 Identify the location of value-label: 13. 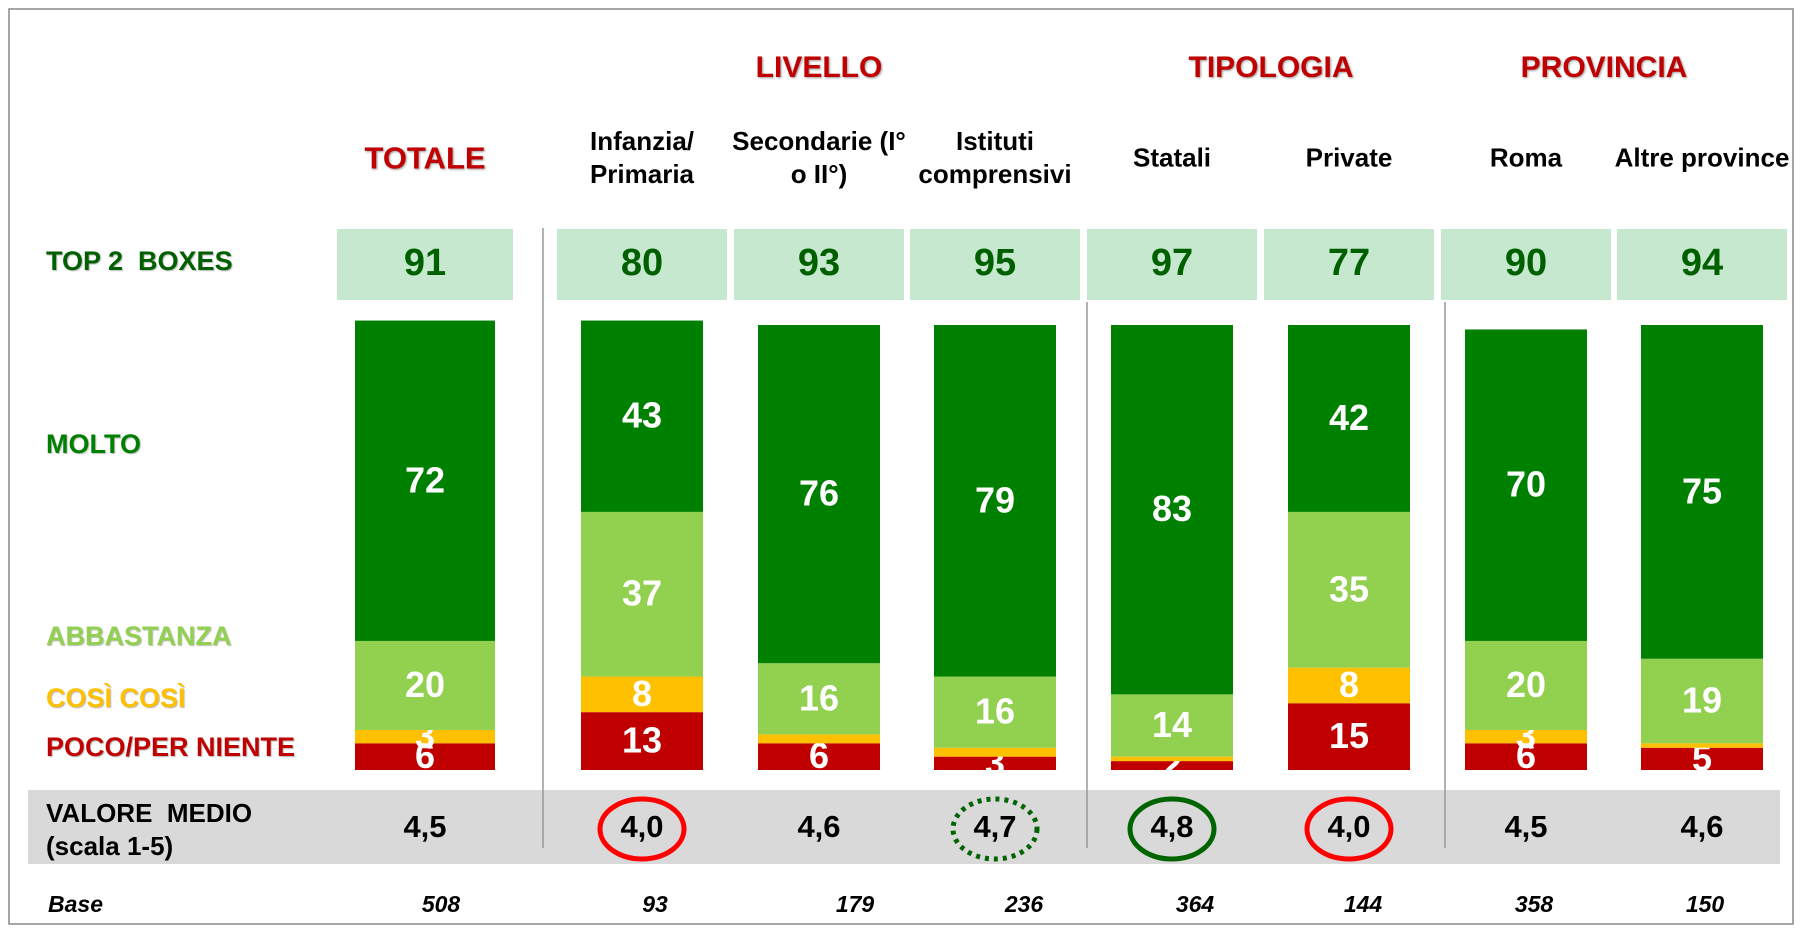
(642, 740).